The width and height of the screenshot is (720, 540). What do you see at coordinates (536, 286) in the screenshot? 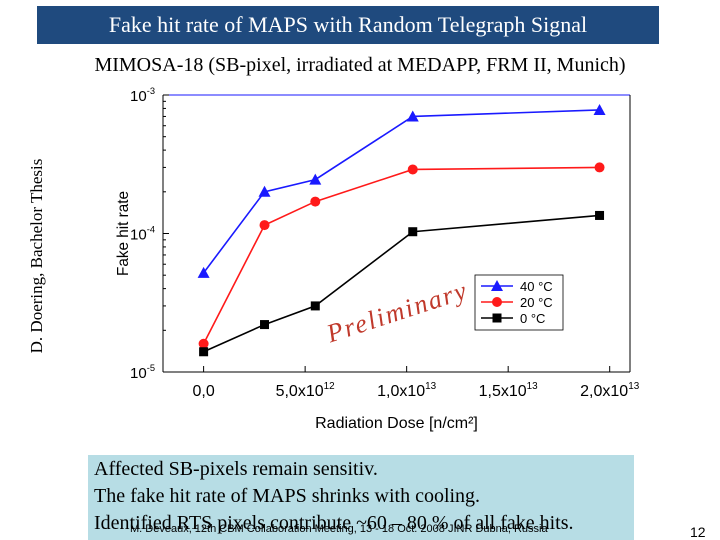
I see `legend-label-0: 40 °C` at bounding box center [536, 286].